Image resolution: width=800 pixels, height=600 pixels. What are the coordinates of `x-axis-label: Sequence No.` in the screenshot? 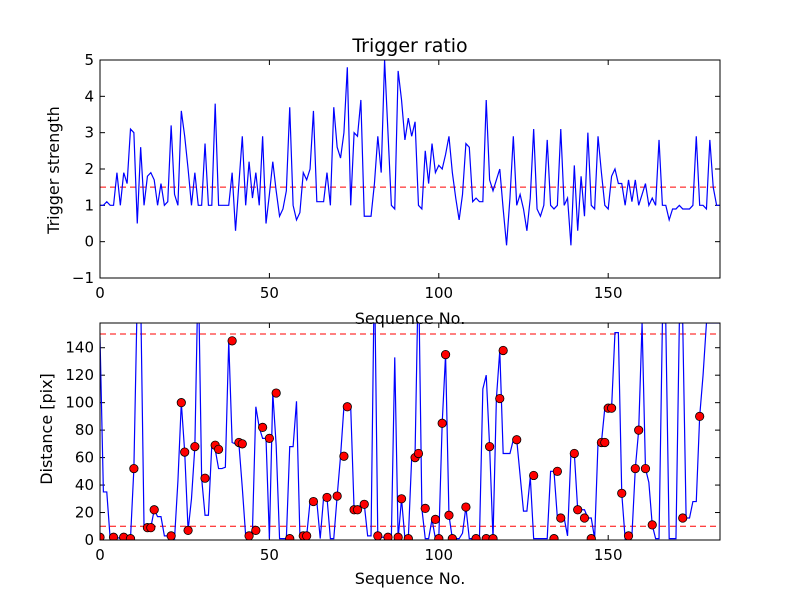 It's located at (410, 318).